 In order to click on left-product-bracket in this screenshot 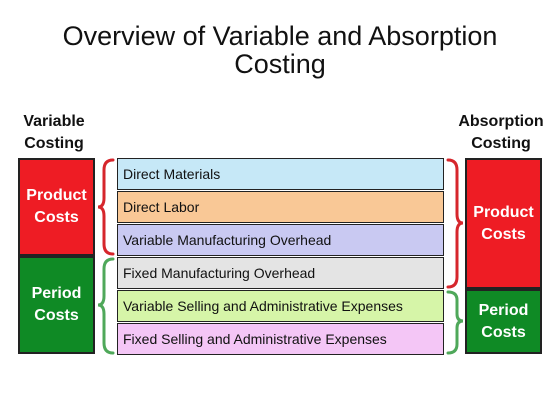, I will do `click(106, 207)`.